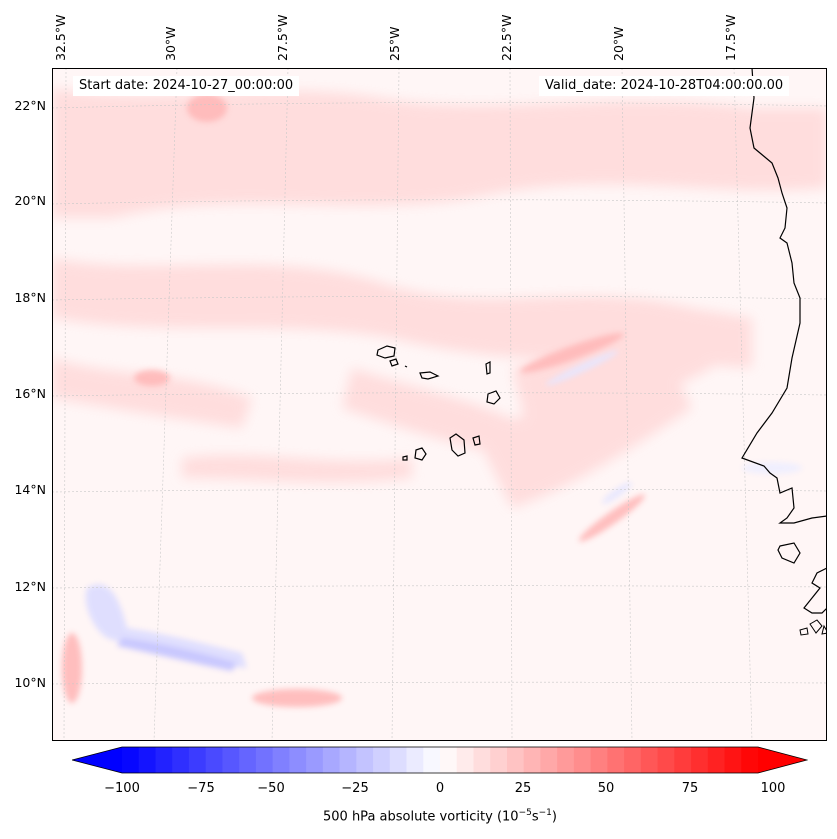  I want to click on lon-label-25w: 25°W, so click(394, 43).